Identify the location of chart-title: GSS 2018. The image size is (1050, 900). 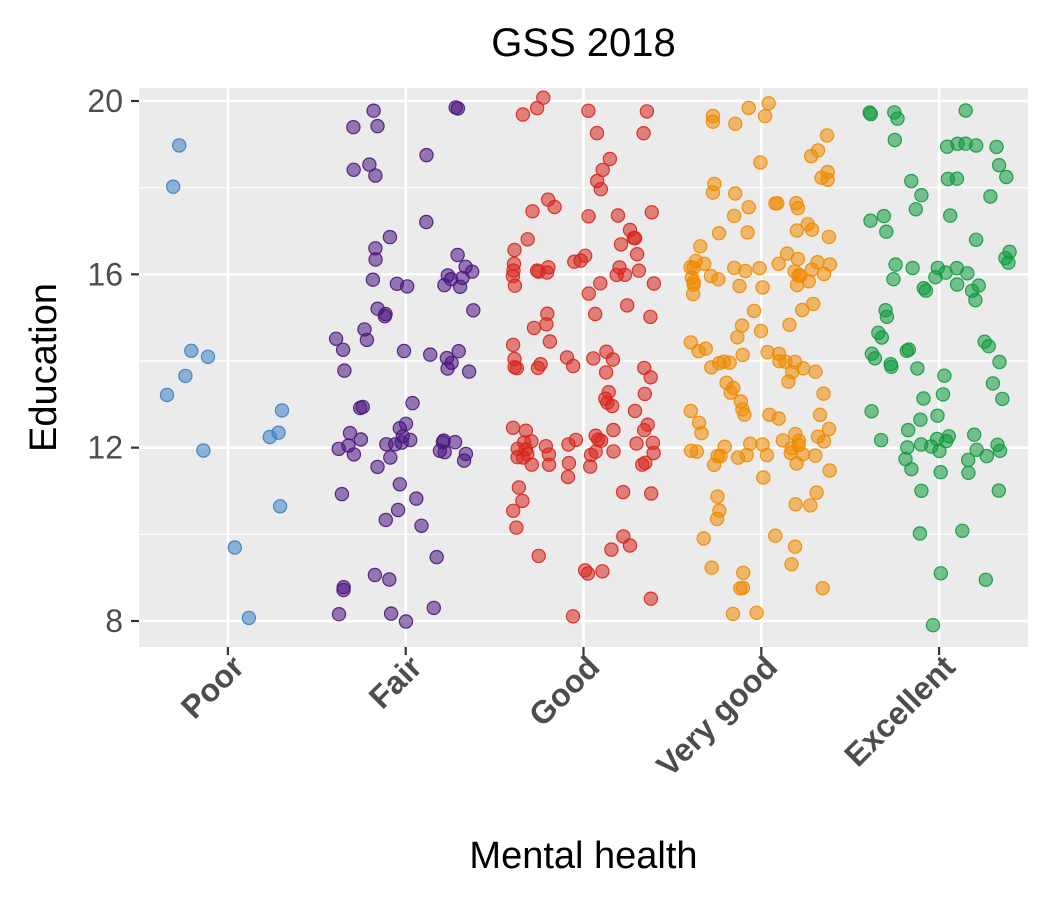
(583, 43).